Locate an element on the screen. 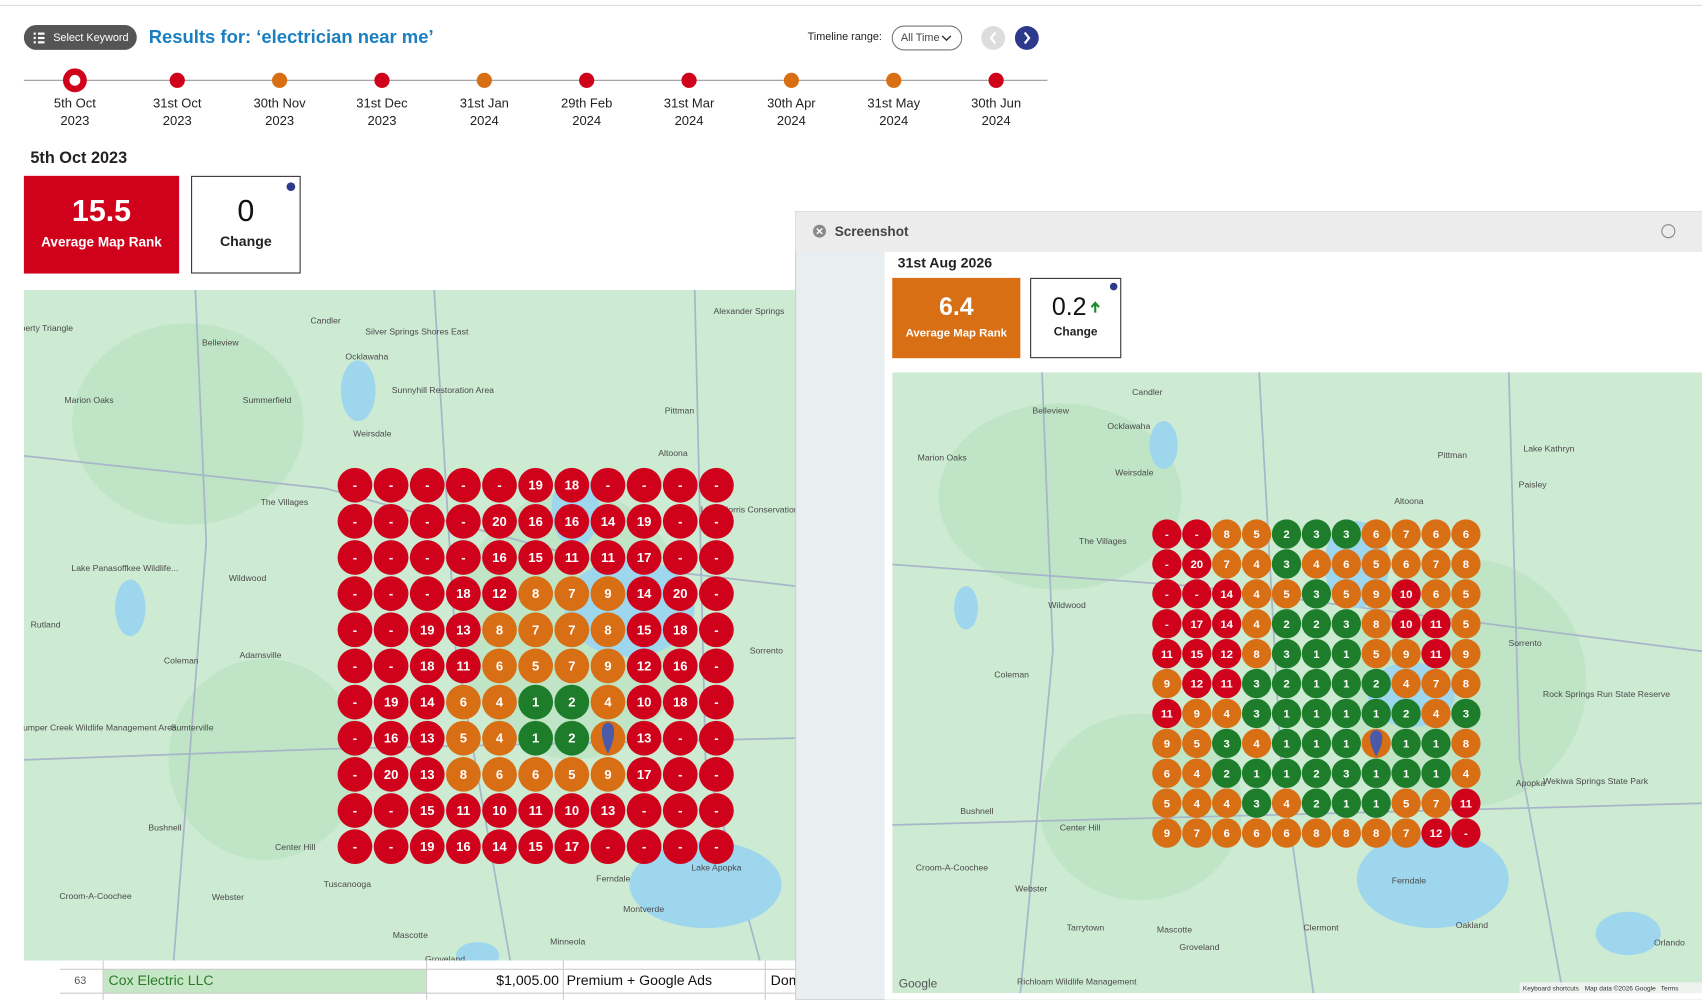 The width and height of the screenshot is (1702, 1000). prev-button is located at coordinates (993, 38).